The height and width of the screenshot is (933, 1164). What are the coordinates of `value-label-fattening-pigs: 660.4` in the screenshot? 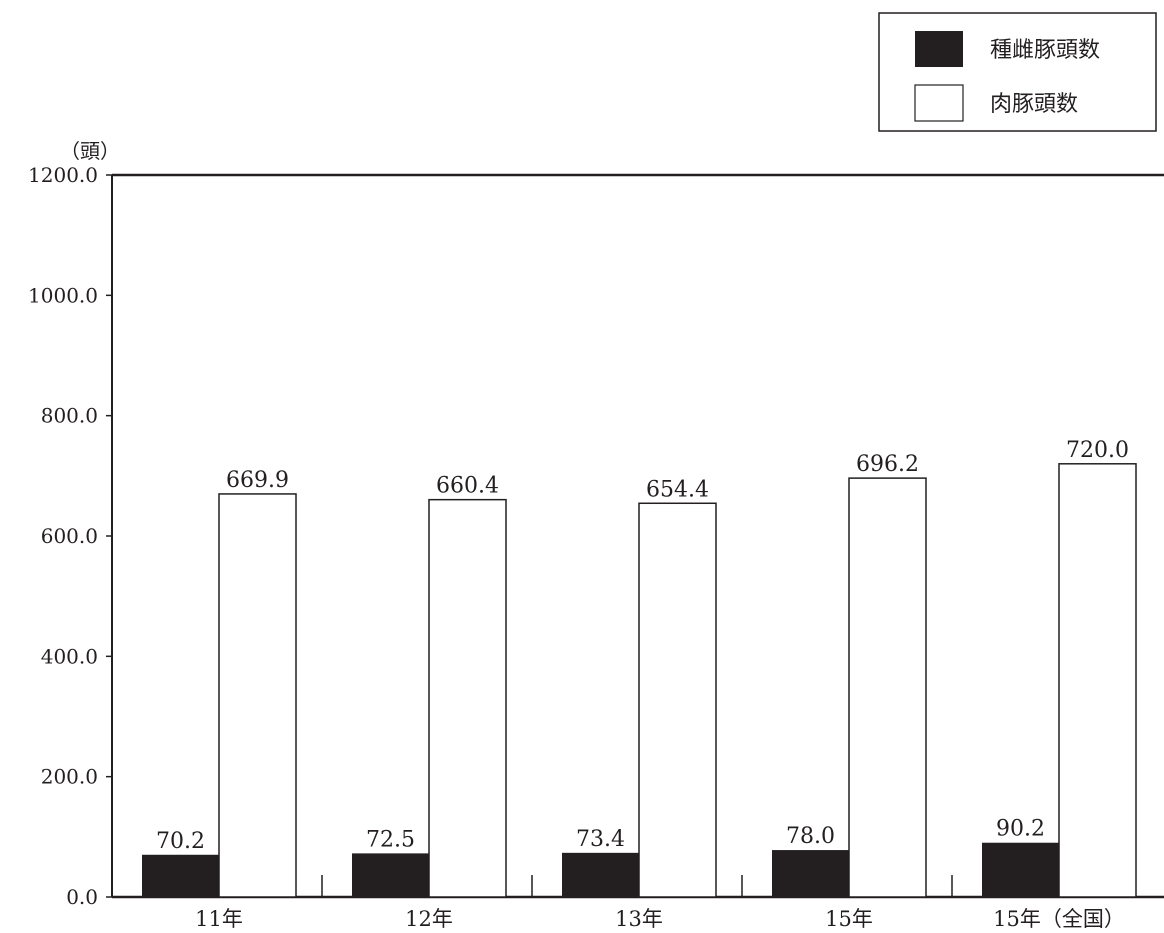 It's located at (467, 486).